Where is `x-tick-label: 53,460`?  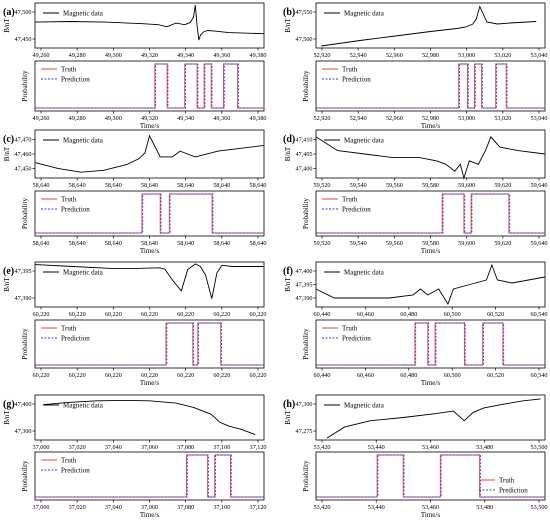
x-tick-label: 53,460 is located at coordinates (430, 447).